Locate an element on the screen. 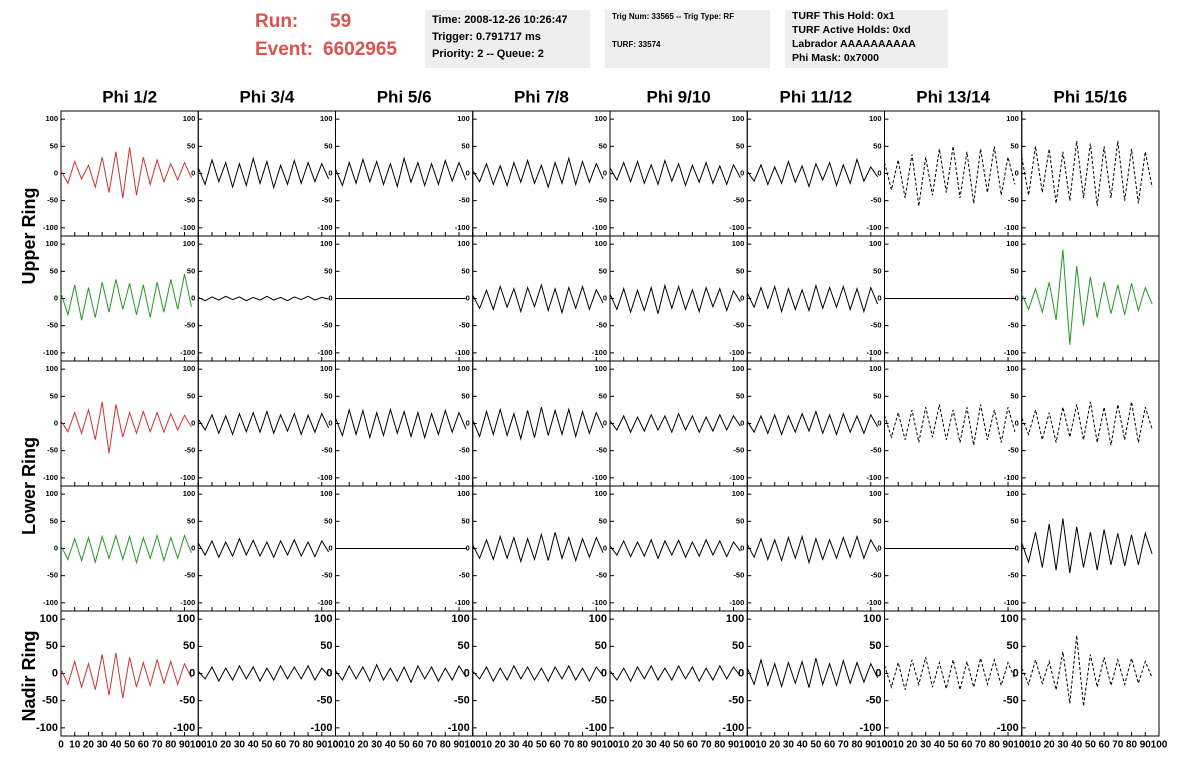 The height and width of the screenshot is (772, 1196). row-label: Nadir Ring is located at coordinates (29, 675).